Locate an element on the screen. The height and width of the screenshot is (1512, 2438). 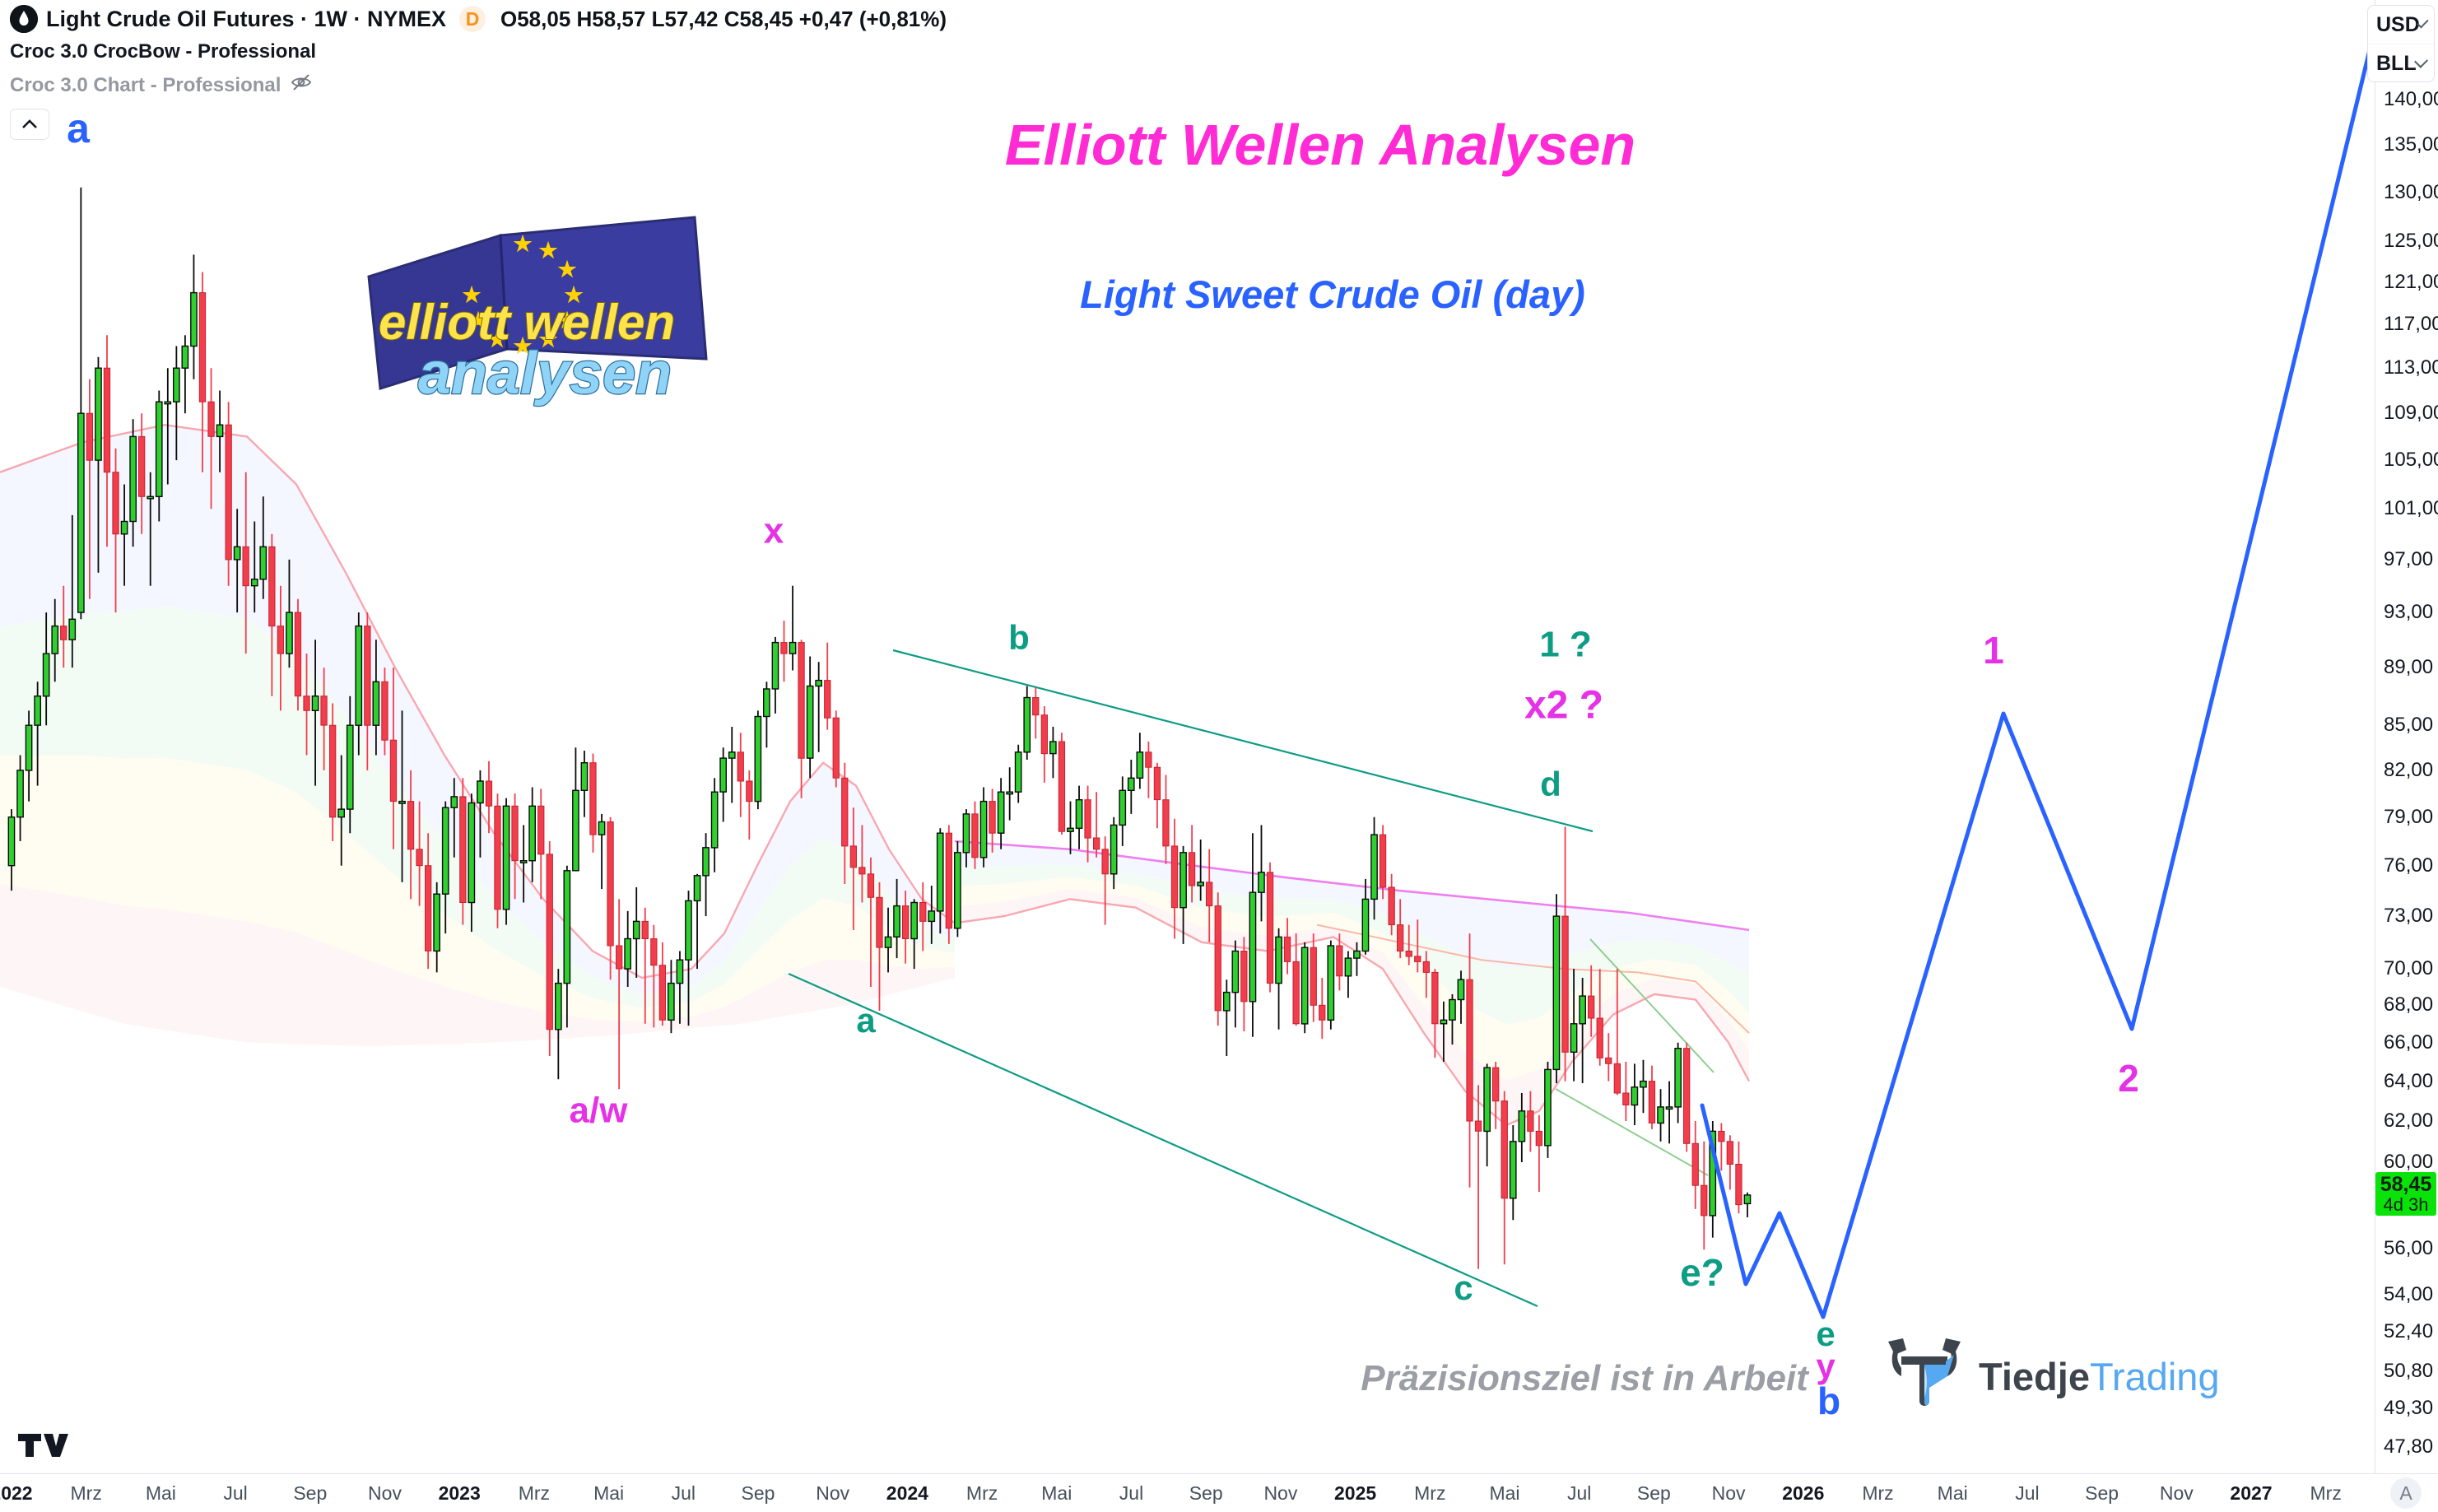
price-tick: 85,00 is located at coordinates (2409, 725).